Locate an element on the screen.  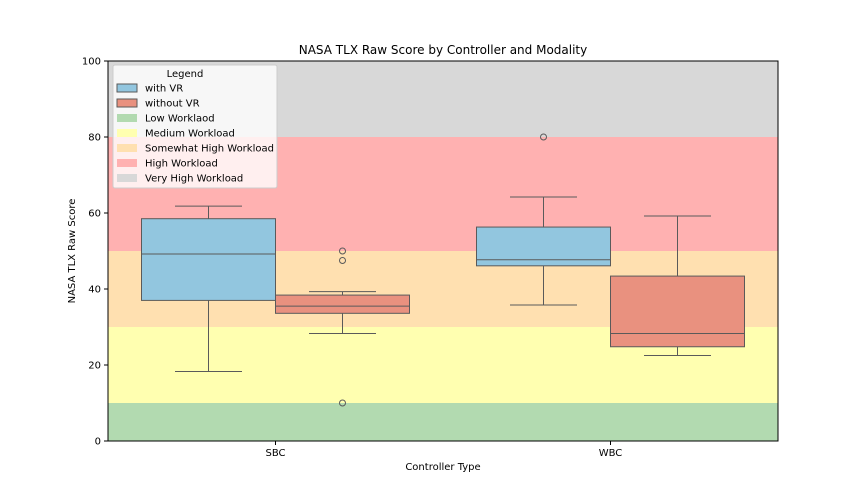
legend-title: Legend is located at coordinates (185, 74).